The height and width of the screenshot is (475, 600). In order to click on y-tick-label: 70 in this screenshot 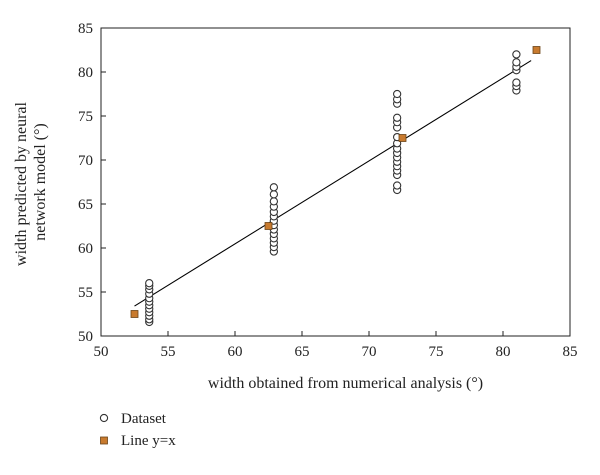, I will do `click(85, 161)`.